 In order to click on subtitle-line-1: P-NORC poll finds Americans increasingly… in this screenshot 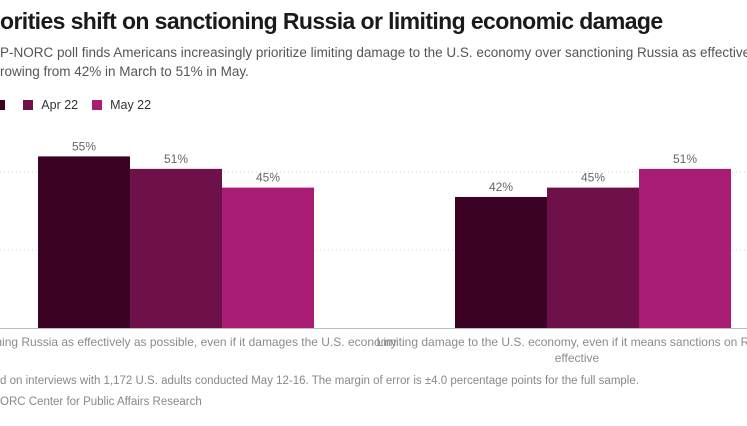, I will do `click(373, 52)`.